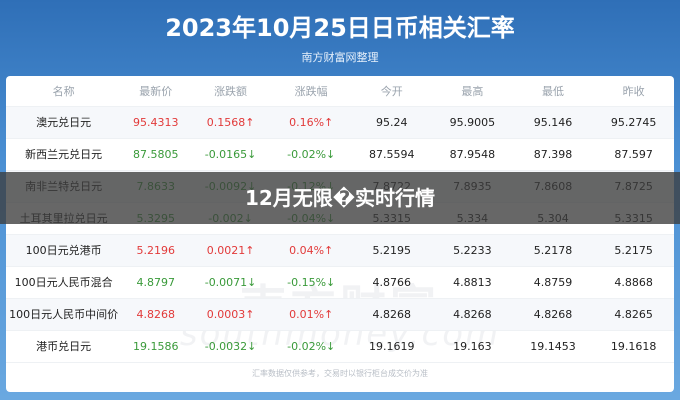 This screenshot has height=400, width=680. What do you see at coordinates (311, 91) in the screenshot?
I see `column-header-percent: 涨跌幅` at bounding box center [311, 91].